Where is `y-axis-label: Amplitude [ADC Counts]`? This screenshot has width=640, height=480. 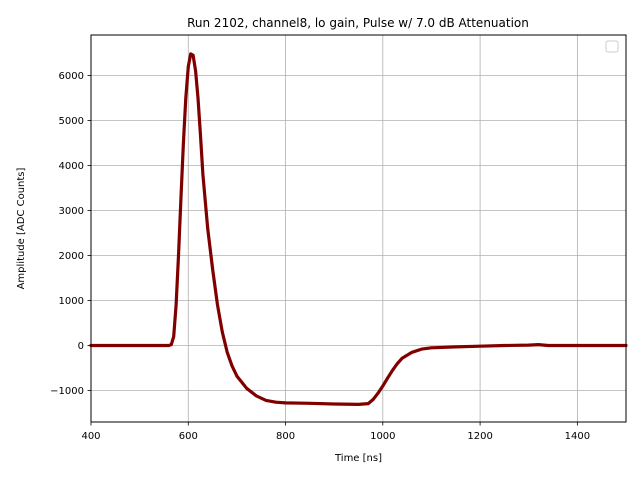
y-axis-label: Amplitude [ADC Counts] is located at coordinates (21, 228).